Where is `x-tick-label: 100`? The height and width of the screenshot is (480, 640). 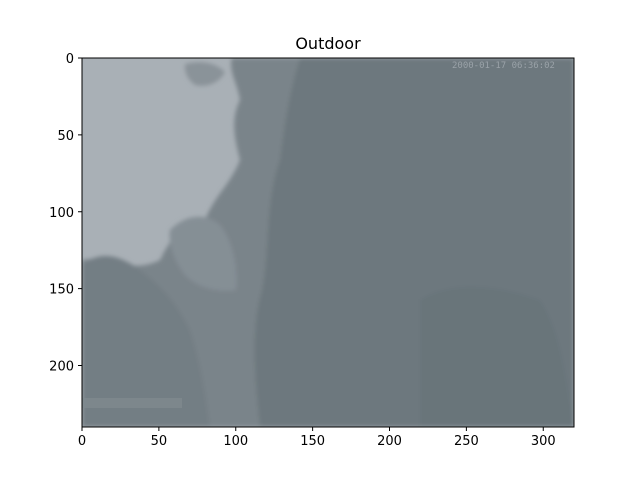 x-tick-label: 100 is located at coordinates (235, 441).